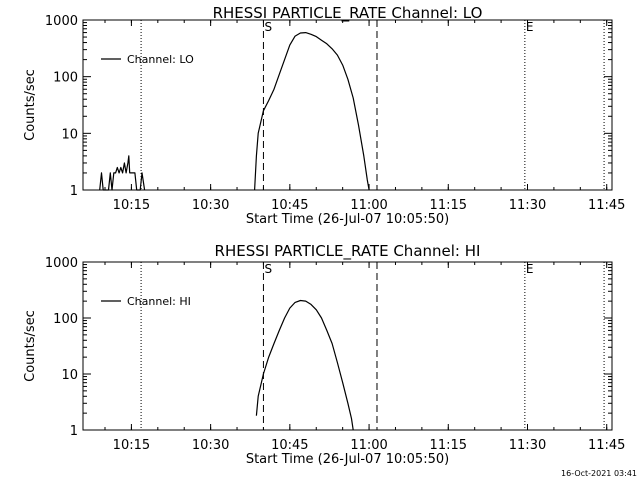 This screenshot has width=640, height=480. Describe the element at coordinates (159, 301) in the screenshot. I see `legend-entry: Channel: HI` at that location.